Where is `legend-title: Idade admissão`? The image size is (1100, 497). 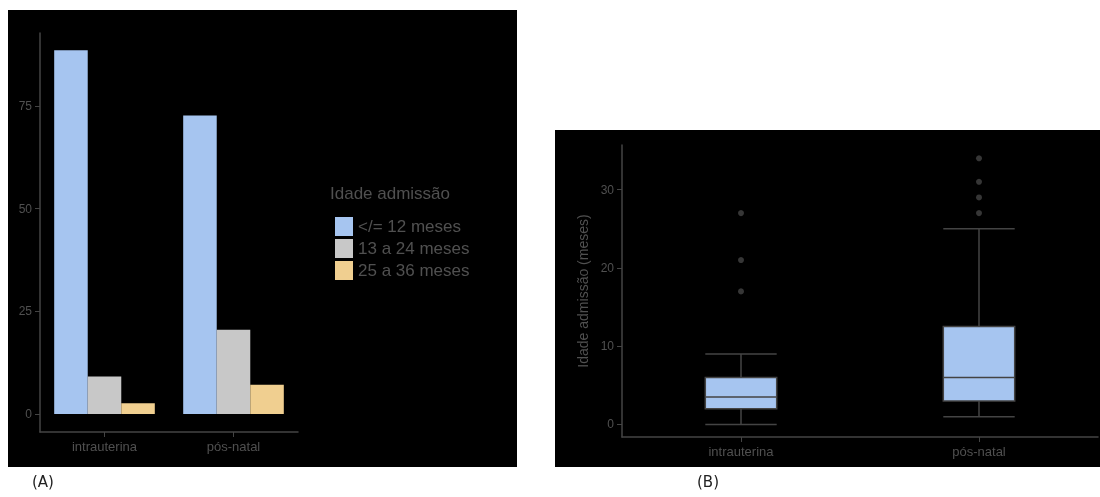 legend-title: Idade admissão is located at coordinates (390, 193).